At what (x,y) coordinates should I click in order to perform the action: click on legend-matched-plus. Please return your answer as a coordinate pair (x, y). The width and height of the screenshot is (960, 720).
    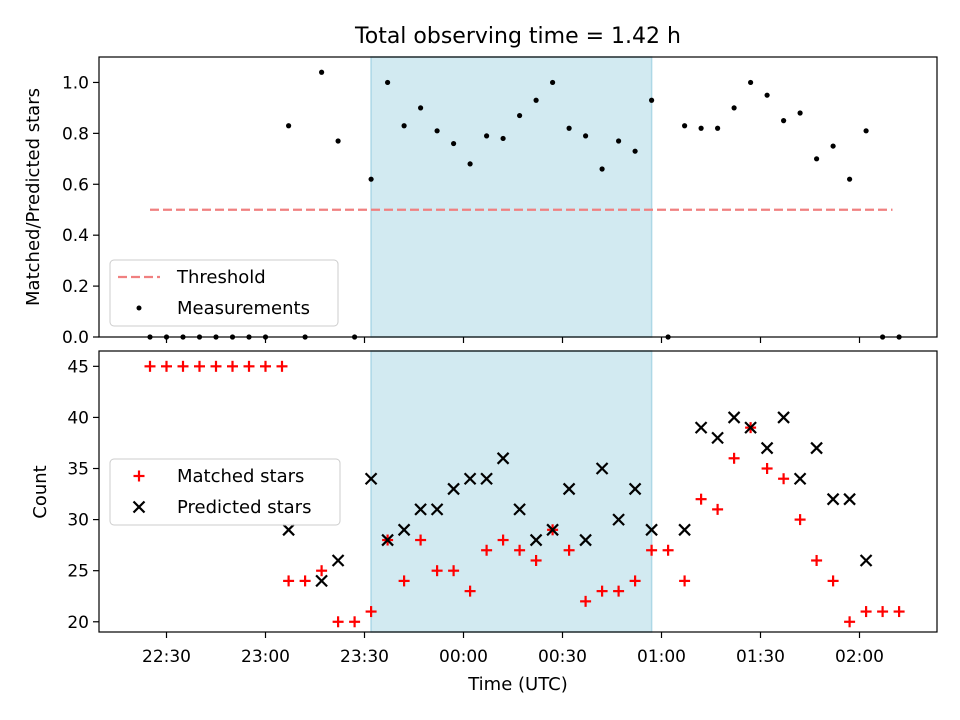
    Looking at the image, I should click on (139, 476).